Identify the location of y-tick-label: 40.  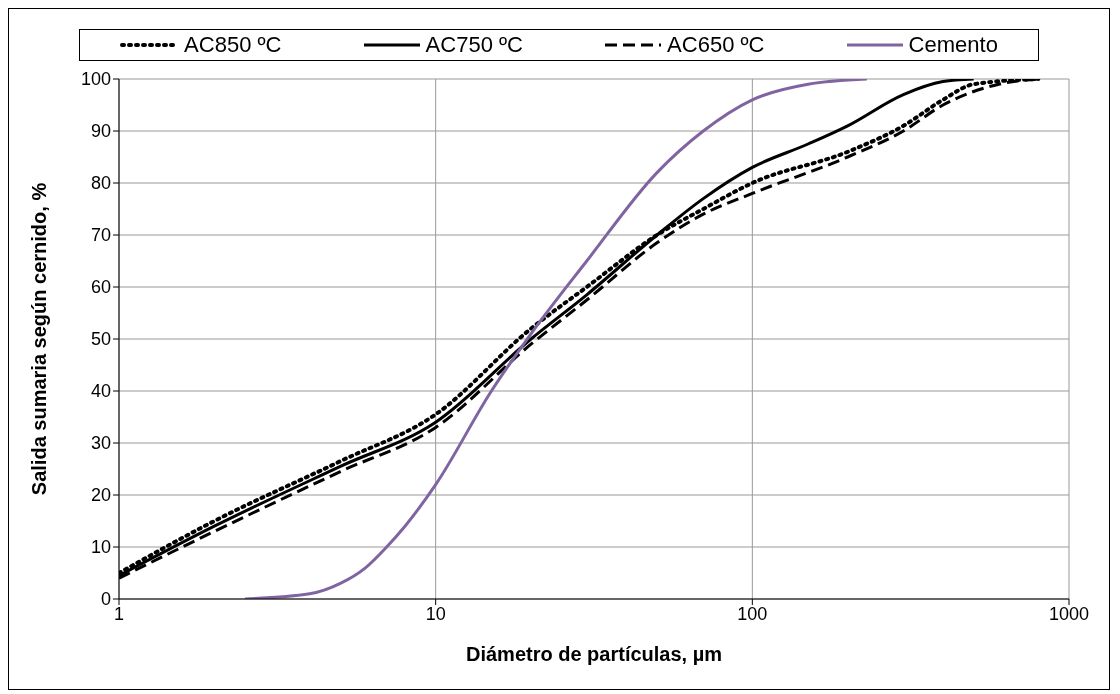
(100, 391).